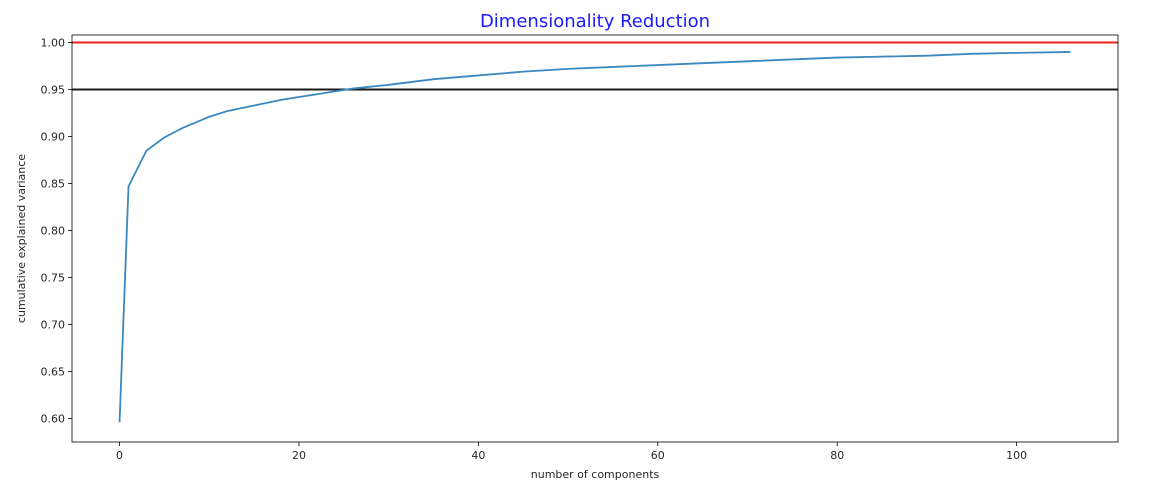 The height and width of the screenshot is (490, 1171). I want to click on x-tick-label: 0, so click(119, 455).